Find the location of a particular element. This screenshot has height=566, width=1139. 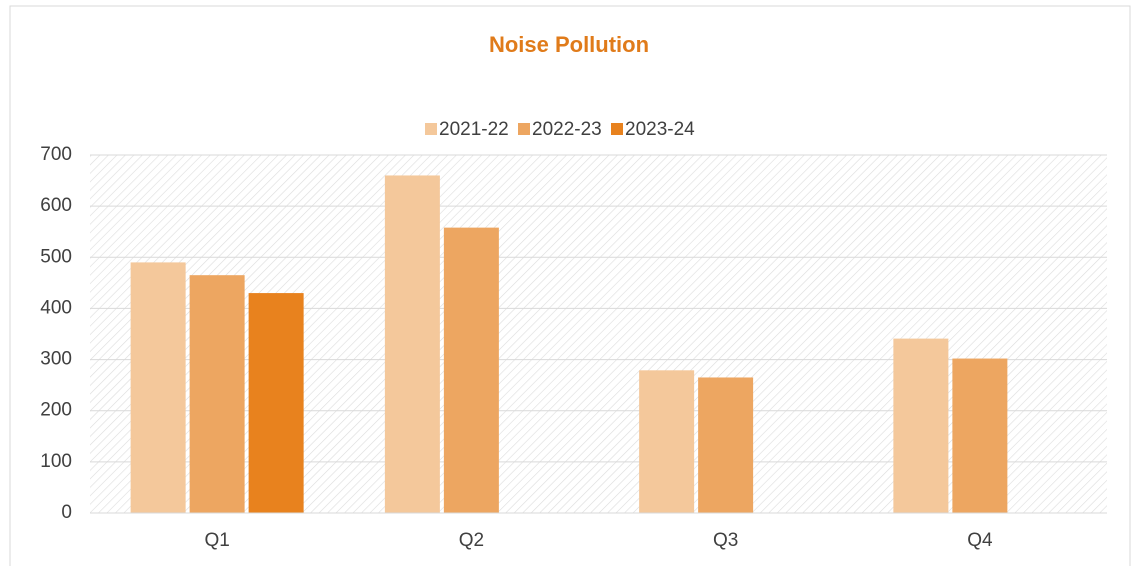

y-tick-label: 600 is located at coordinates (56, 205).